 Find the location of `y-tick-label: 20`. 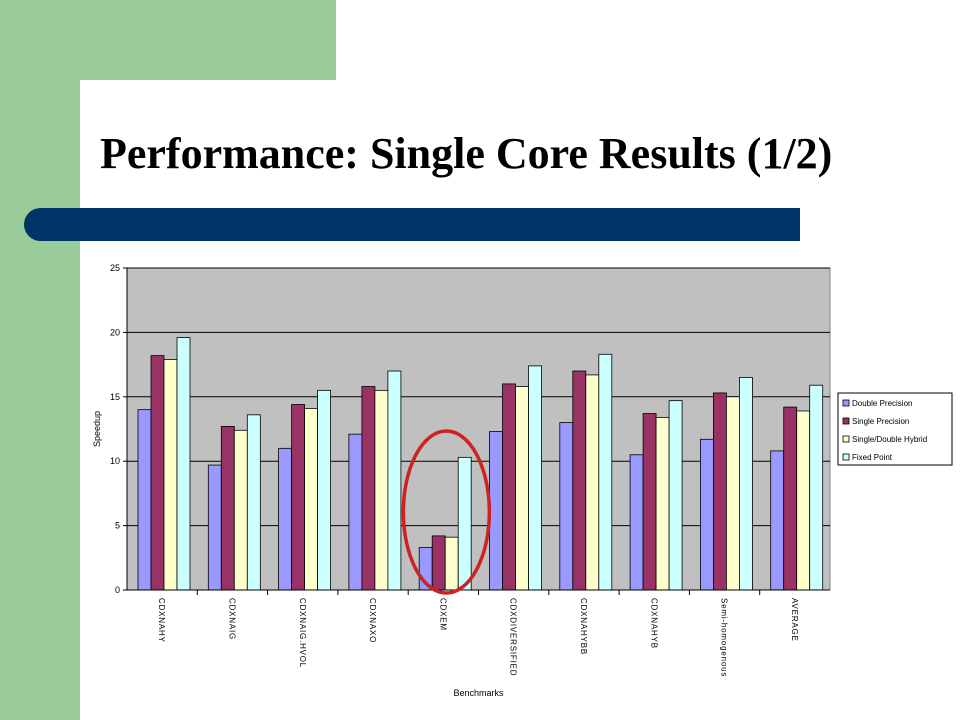

y-tick-label: 20 is located at coordinates (115, 332).